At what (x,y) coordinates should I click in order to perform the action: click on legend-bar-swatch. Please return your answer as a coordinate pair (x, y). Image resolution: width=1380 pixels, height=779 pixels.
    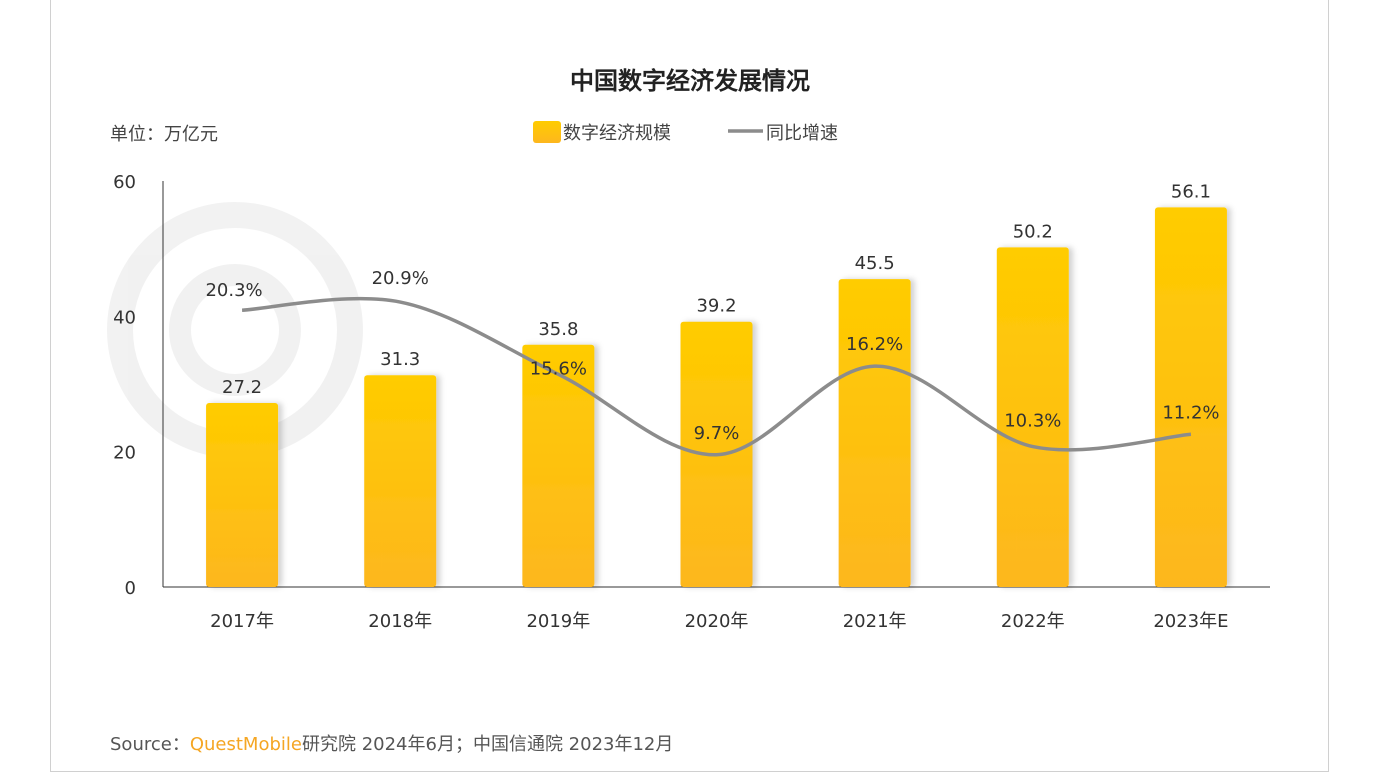
    Looking at the image, I should click on (547, 132).